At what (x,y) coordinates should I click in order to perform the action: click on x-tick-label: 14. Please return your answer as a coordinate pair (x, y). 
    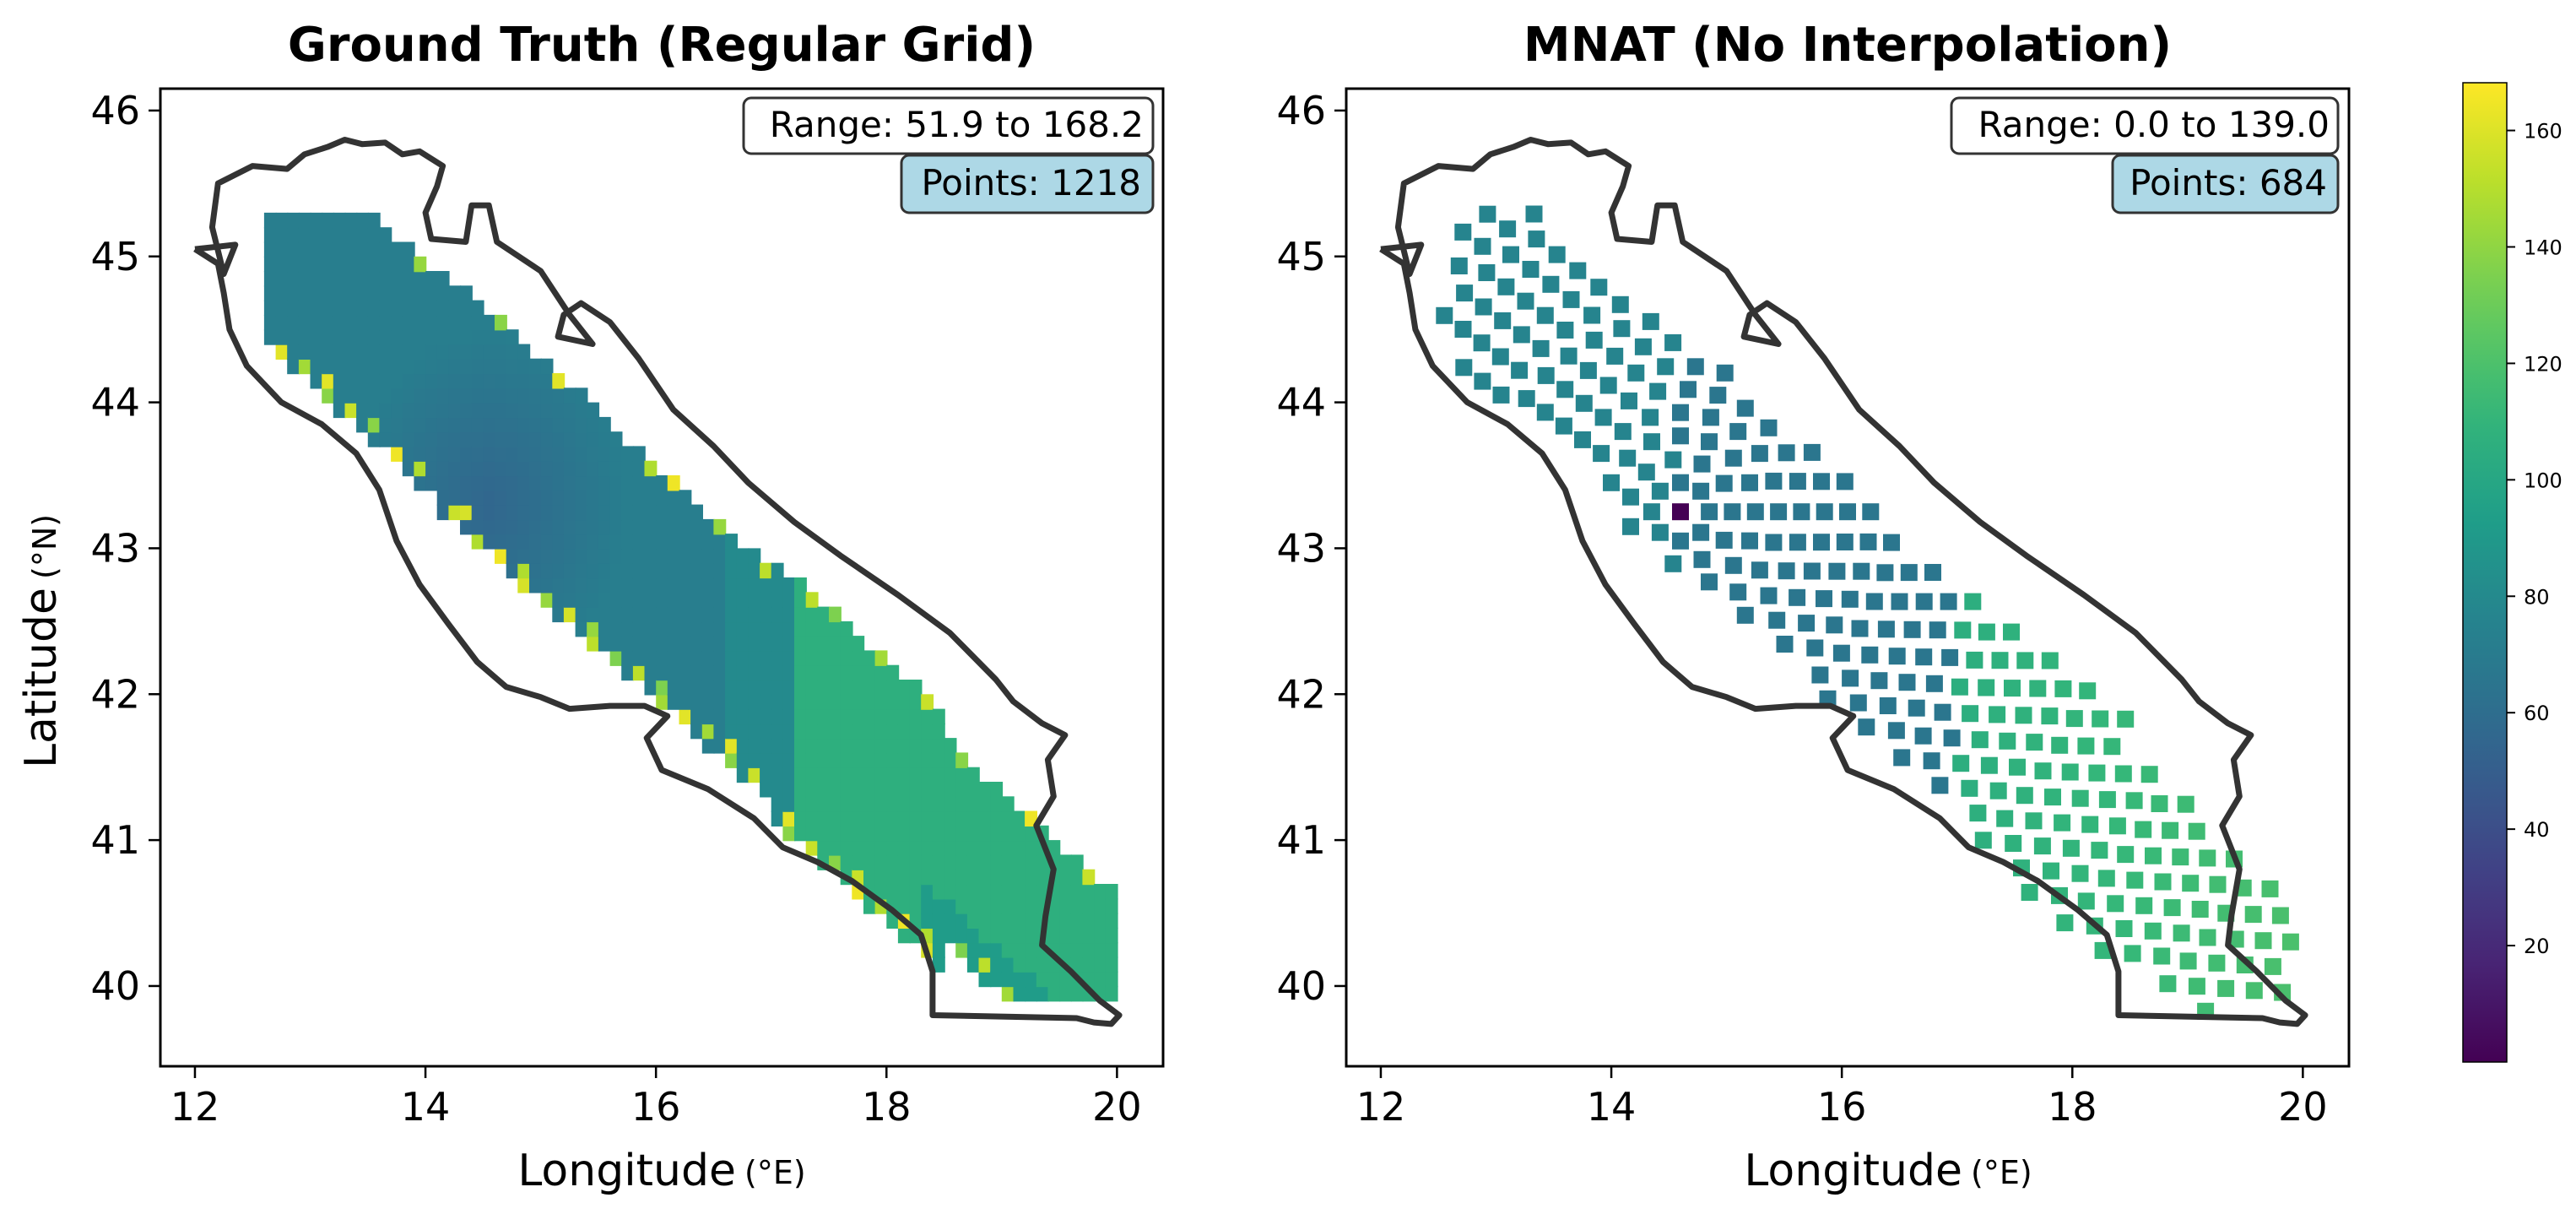
    Looking at the image, I should click on (426, 1107).